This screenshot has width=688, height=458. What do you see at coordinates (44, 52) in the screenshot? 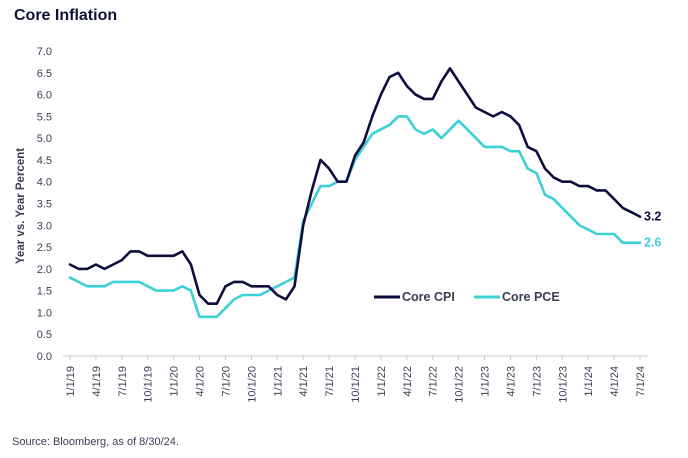
I see `y-tick-label: 7.0` at bounding box center [44, 52].